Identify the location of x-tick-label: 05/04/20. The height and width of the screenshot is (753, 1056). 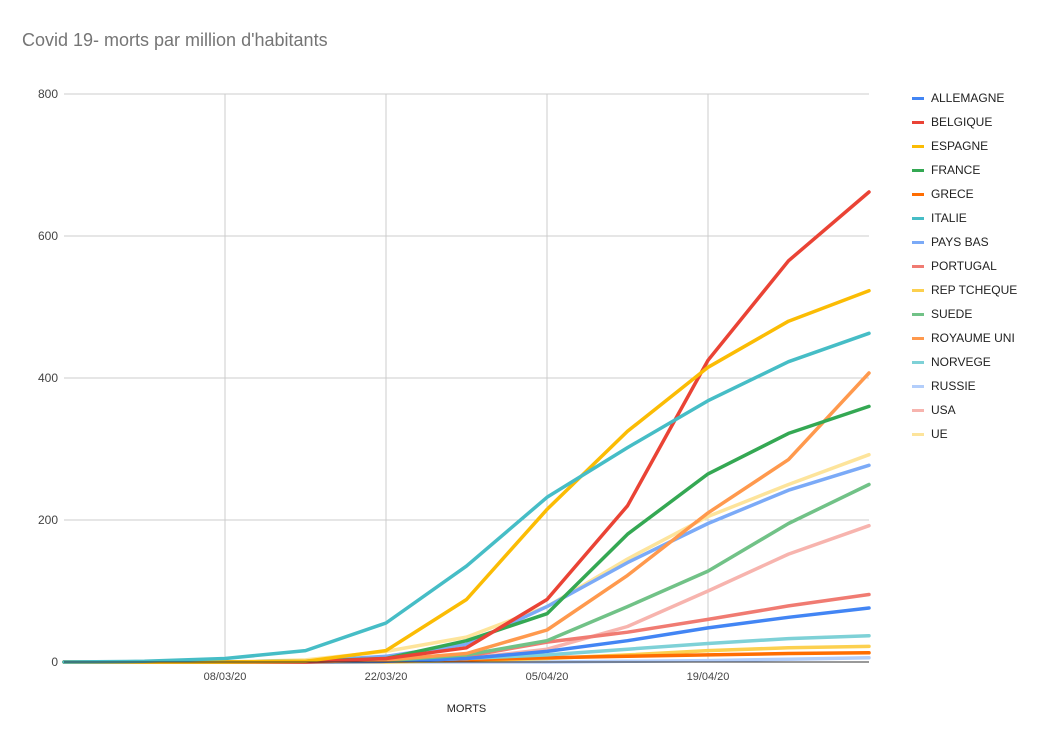
(547, 677).